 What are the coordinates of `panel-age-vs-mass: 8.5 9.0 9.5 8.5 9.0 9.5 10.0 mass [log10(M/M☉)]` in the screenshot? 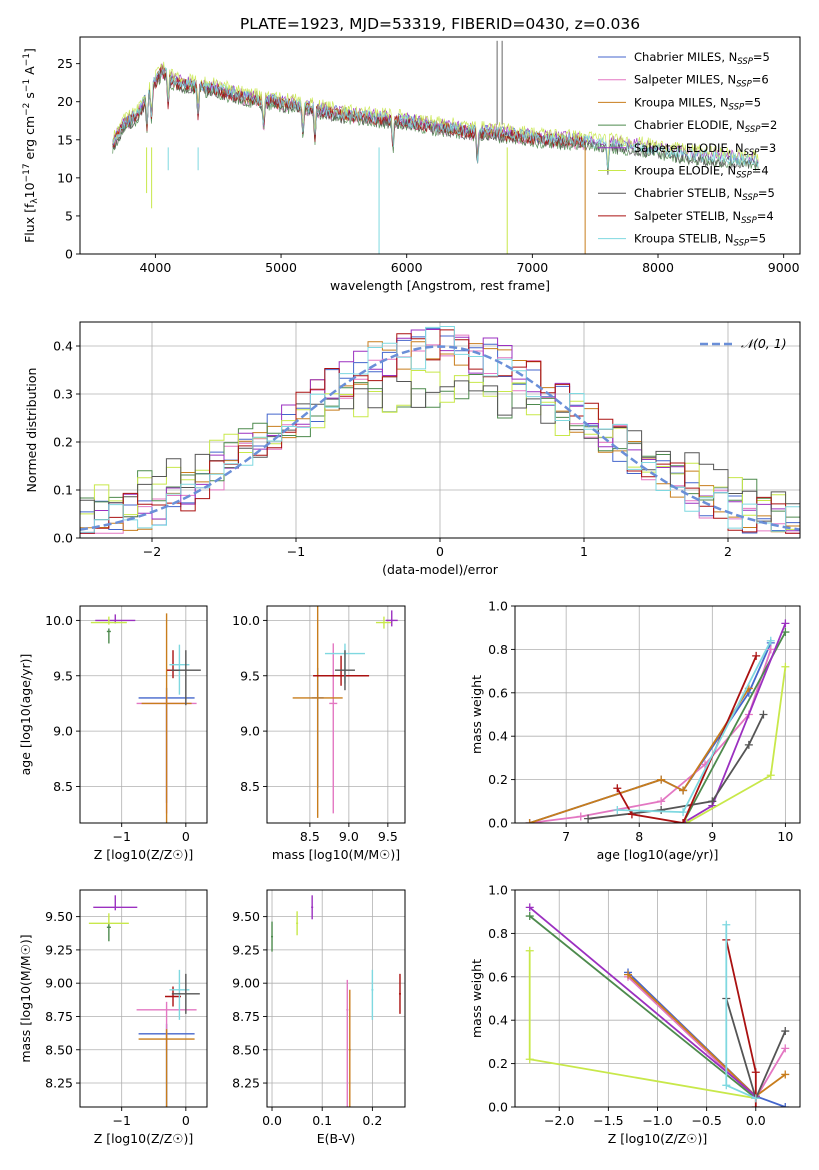 It's located at (319, 733).